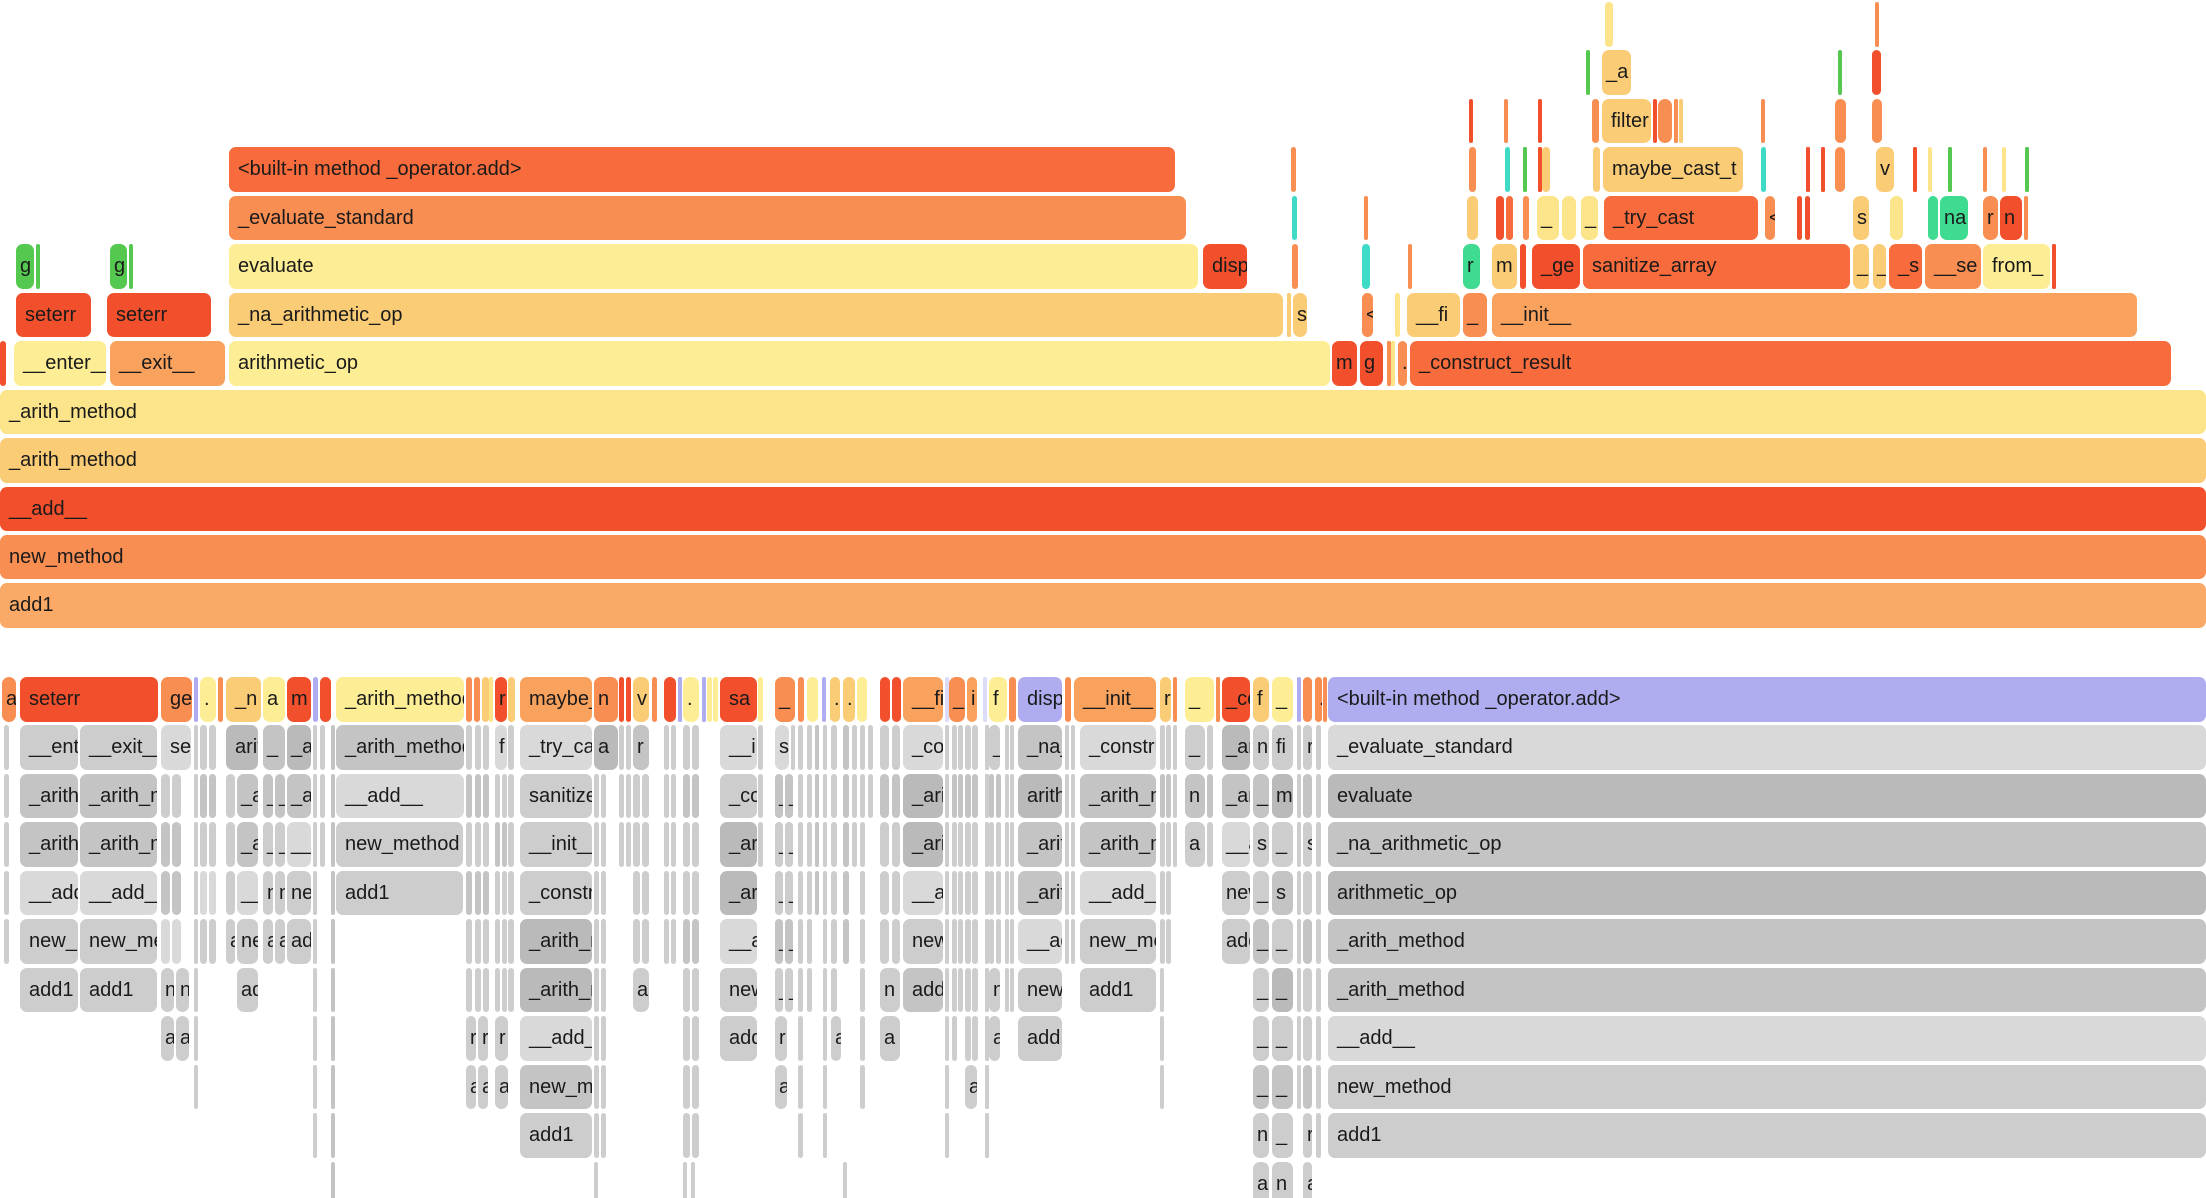 The width and height of the screenshot is (2206, 1198). Describe the element at coordinates (1556, 266) in the screenshot. I see `frame-ge: _ge` at that location.